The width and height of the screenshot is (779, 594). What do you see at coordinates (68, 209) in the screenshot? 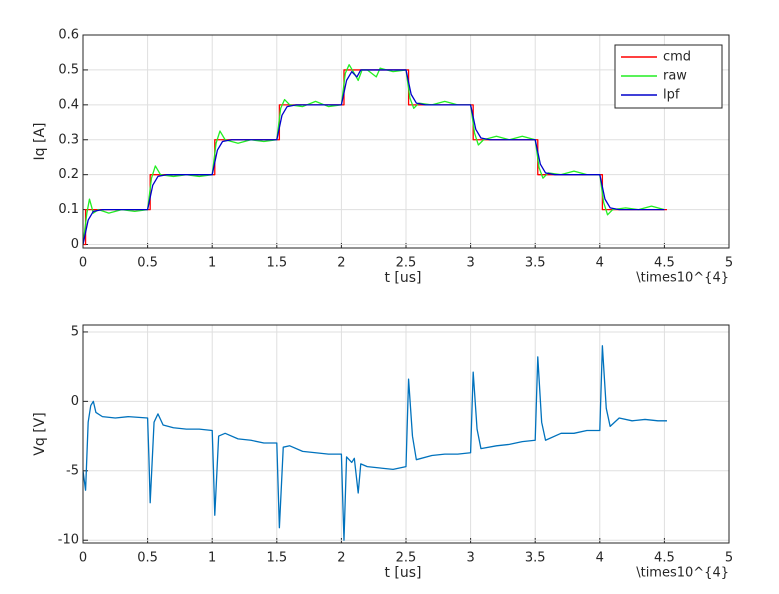
I see `y-tick-label: 0.1` at bounding box center [68, 209].